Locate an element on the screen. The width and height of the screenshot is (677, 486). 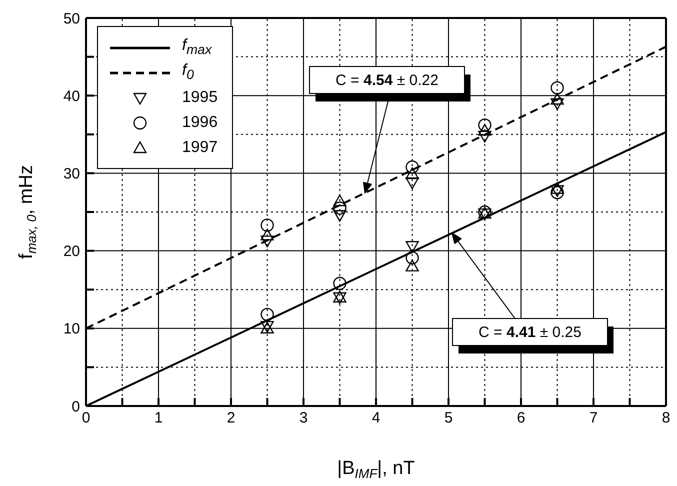
x-tick-label: 4 is located at coordinates (376, 418).